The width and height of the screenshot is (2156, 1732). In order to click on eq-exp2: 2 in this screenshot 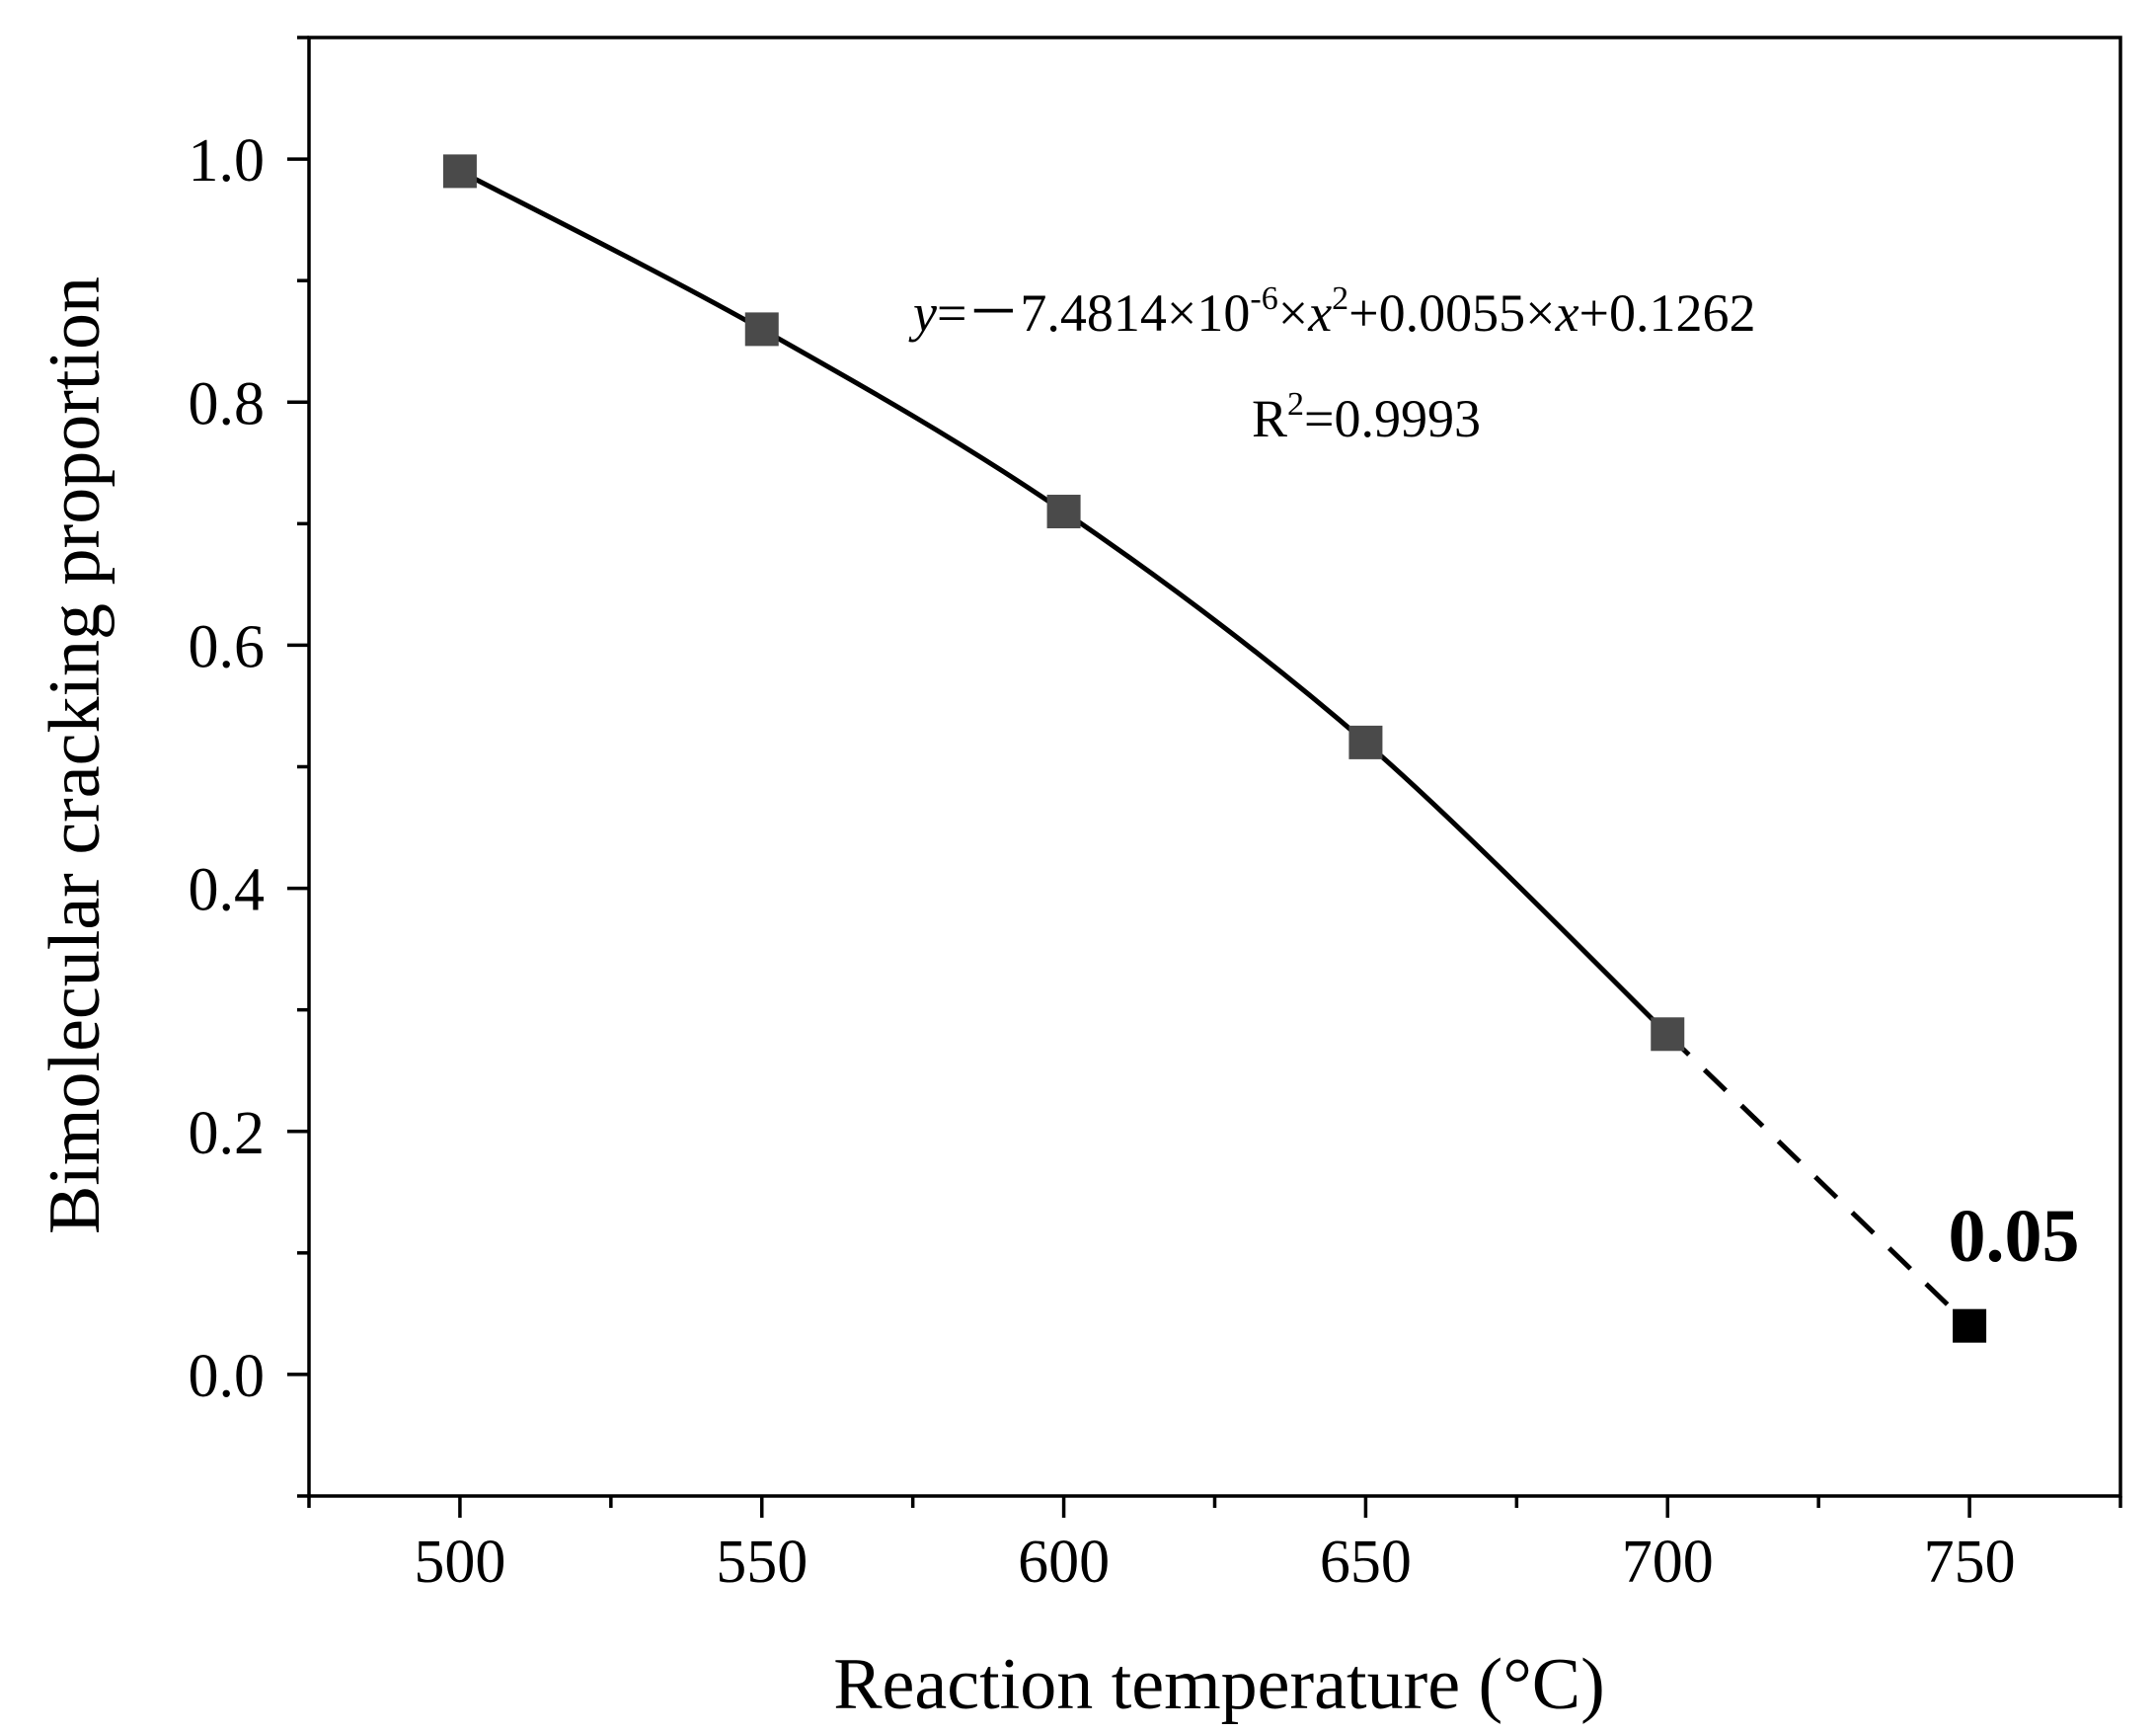, I will do `click(1340, 299)`.